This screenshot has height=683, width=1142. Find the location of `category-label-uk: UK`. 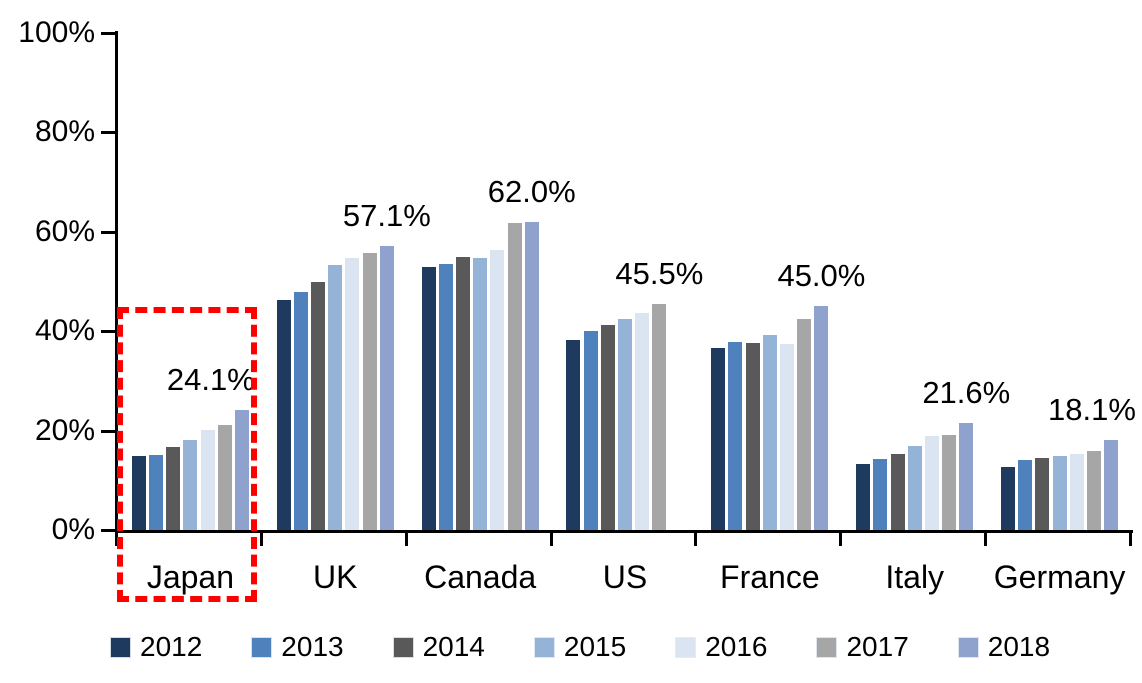

category-label-uk: UK is located at coordinates (335, 577).